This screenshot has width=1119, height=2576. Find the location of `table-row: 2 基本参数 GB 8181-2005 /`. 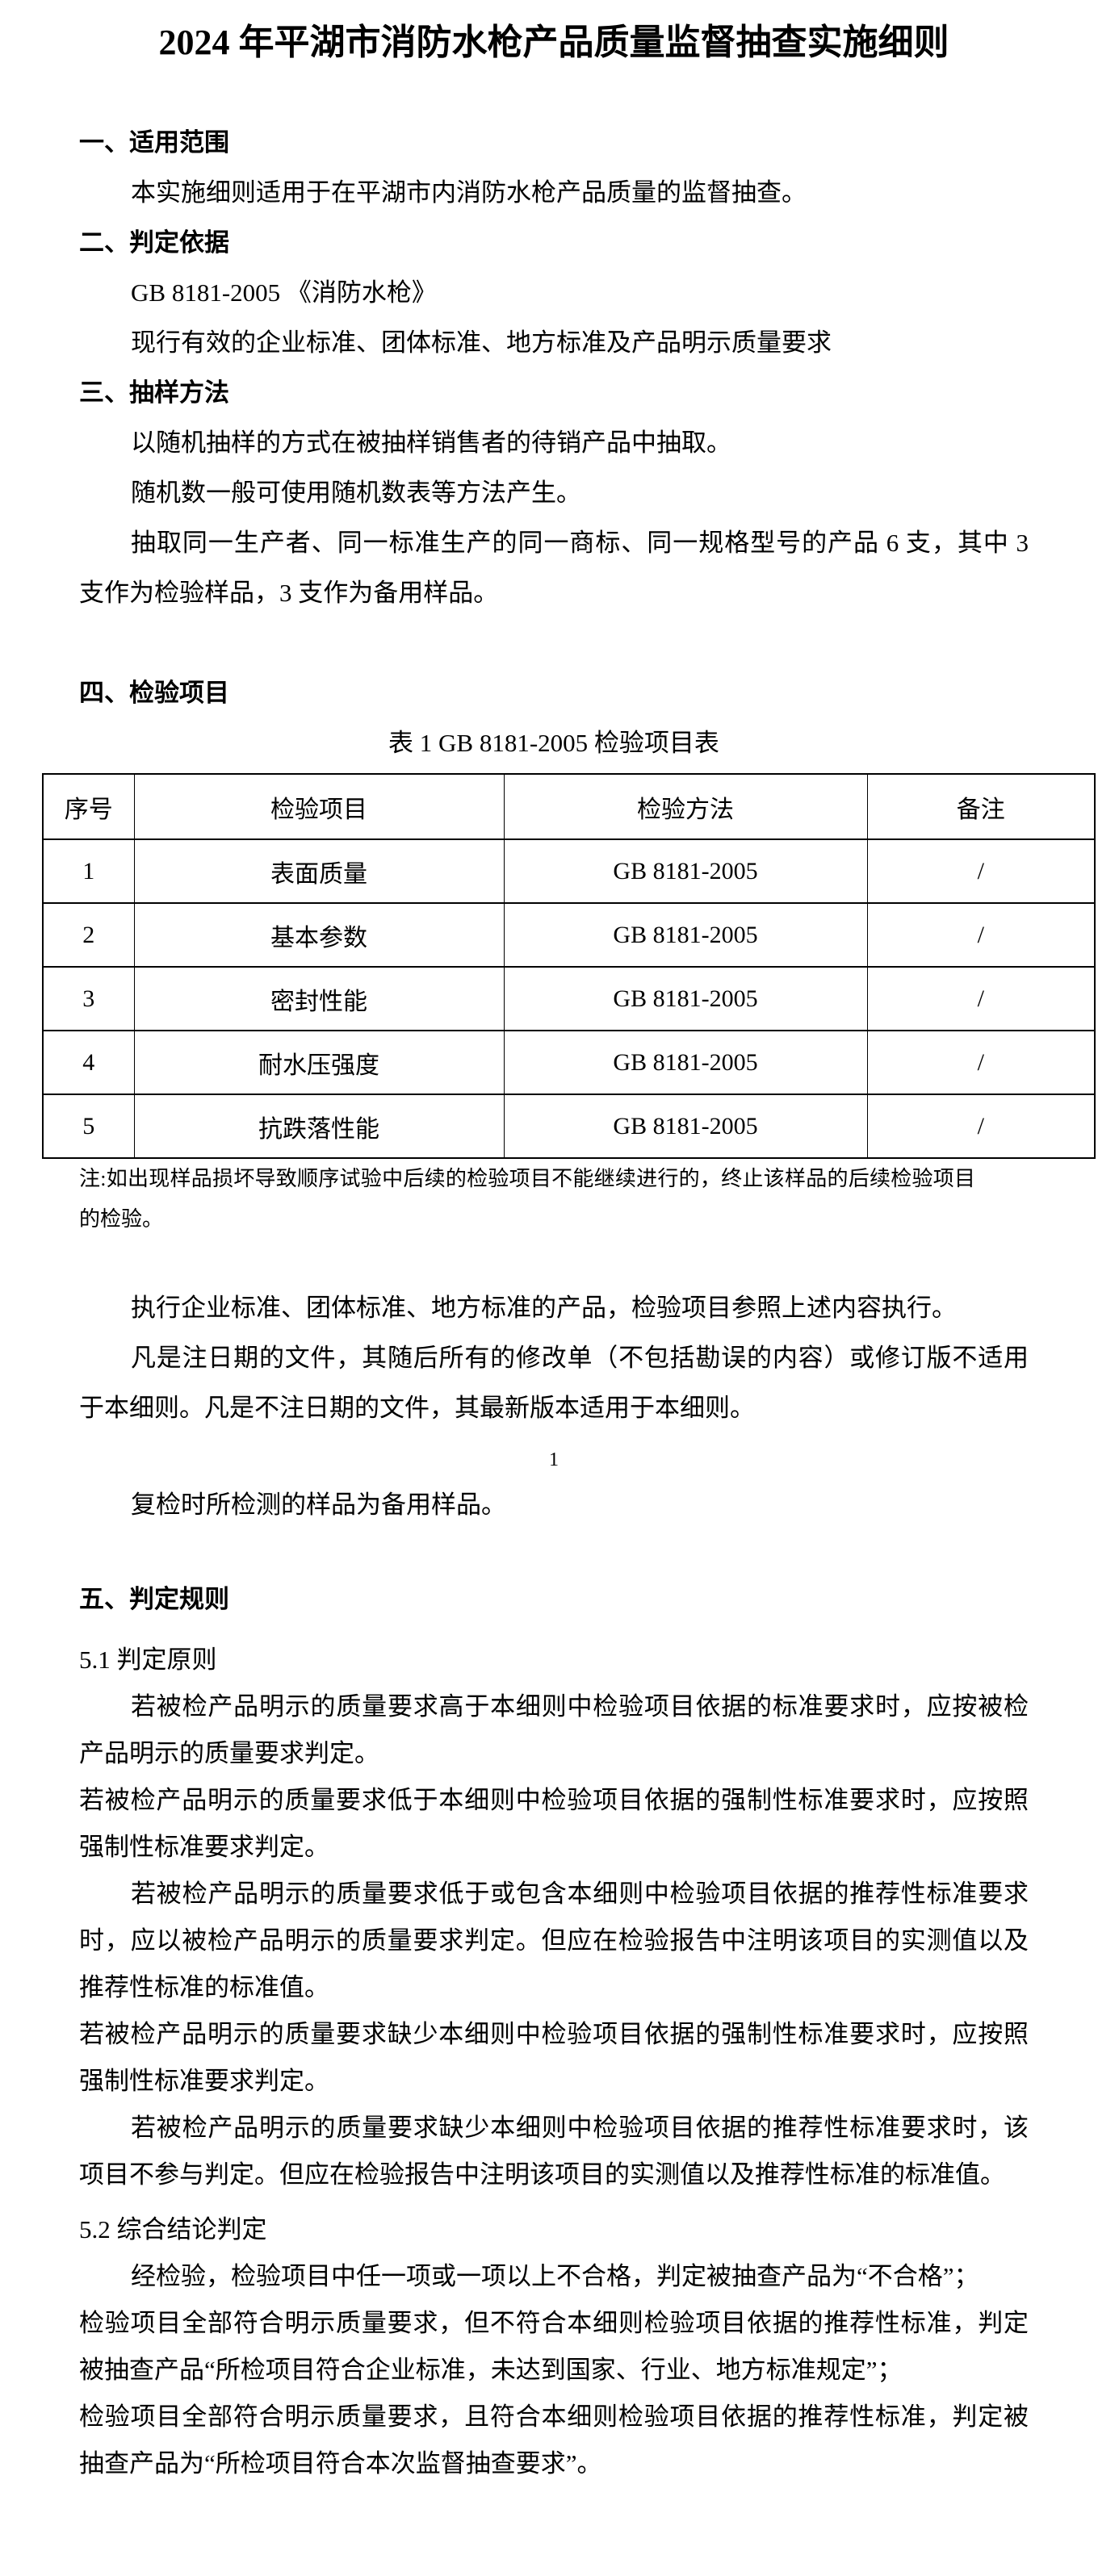

table-row: 2 基本参数 GB 8181-2005 / is located at coordinates (569, 935).